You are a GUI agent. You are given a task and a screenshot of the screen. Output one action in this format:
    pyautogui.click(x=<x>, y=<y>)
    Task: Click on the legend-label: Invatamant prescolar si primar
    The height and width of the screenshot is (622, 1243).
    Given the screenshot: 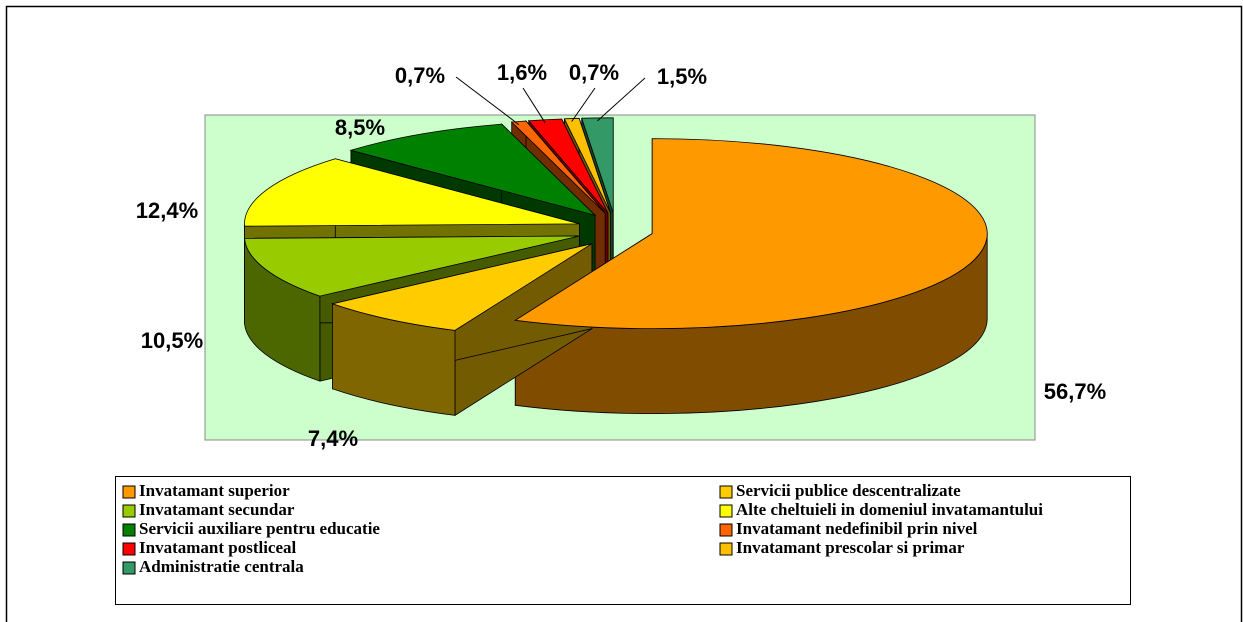 What is the action you would take?
    pyautogui.click(x=850, y=547)
    